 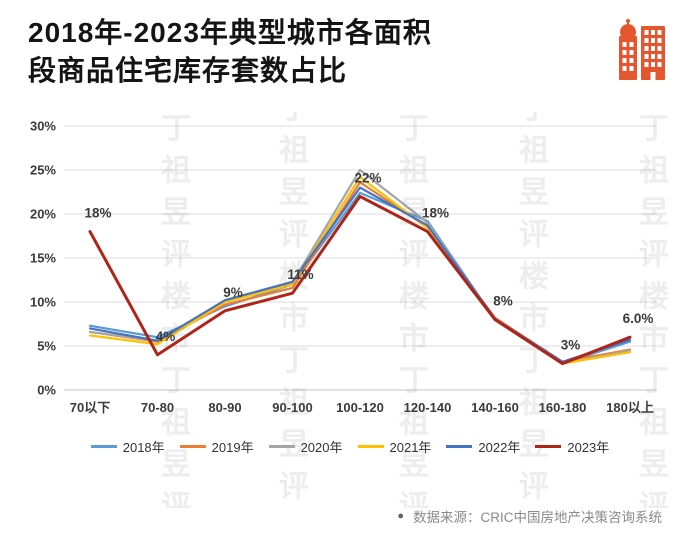 I want to click on x-tick-label: 180以上, so click(x=630, y=407).